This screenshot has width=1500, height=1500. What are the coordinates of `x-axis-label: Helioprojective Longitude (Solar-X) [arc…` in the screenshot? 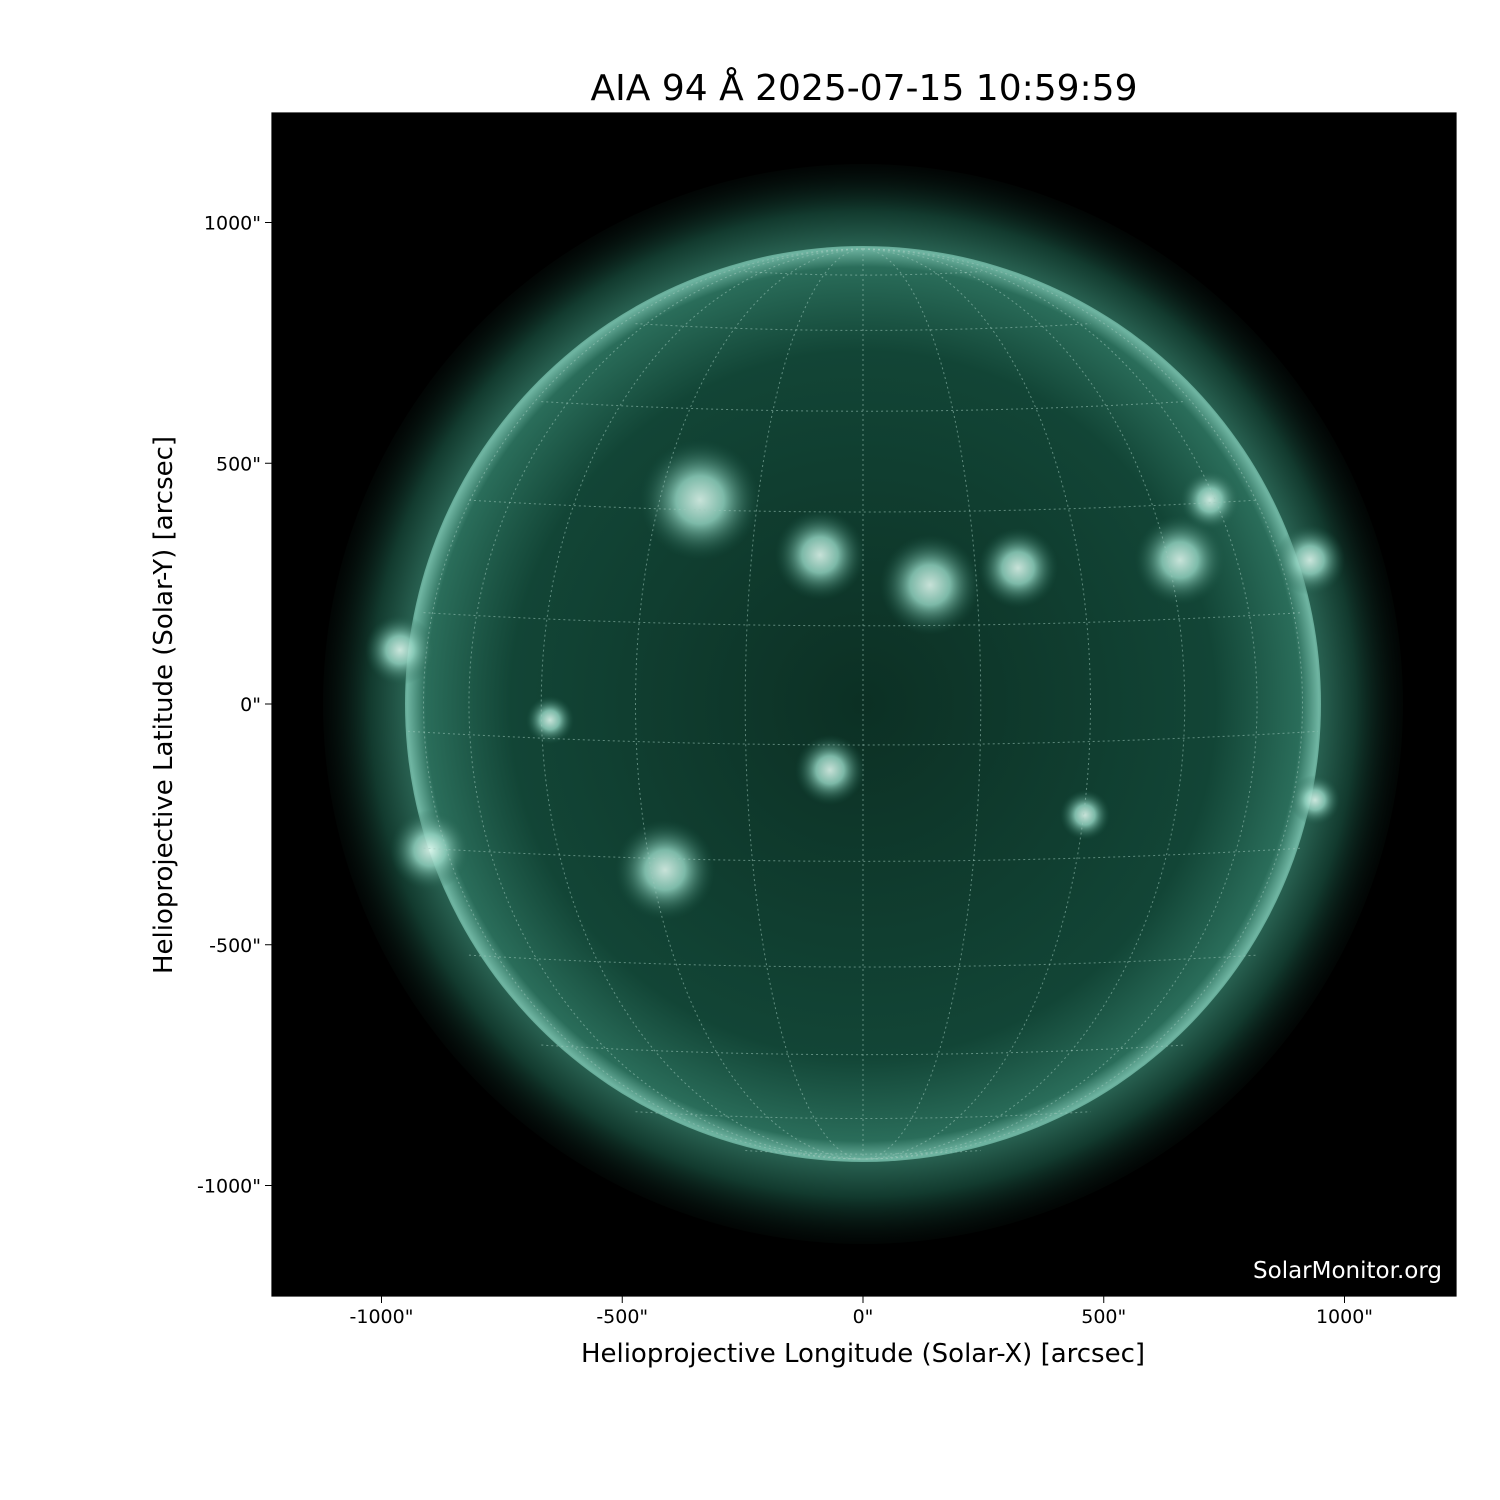 It's located at (863, 1354).